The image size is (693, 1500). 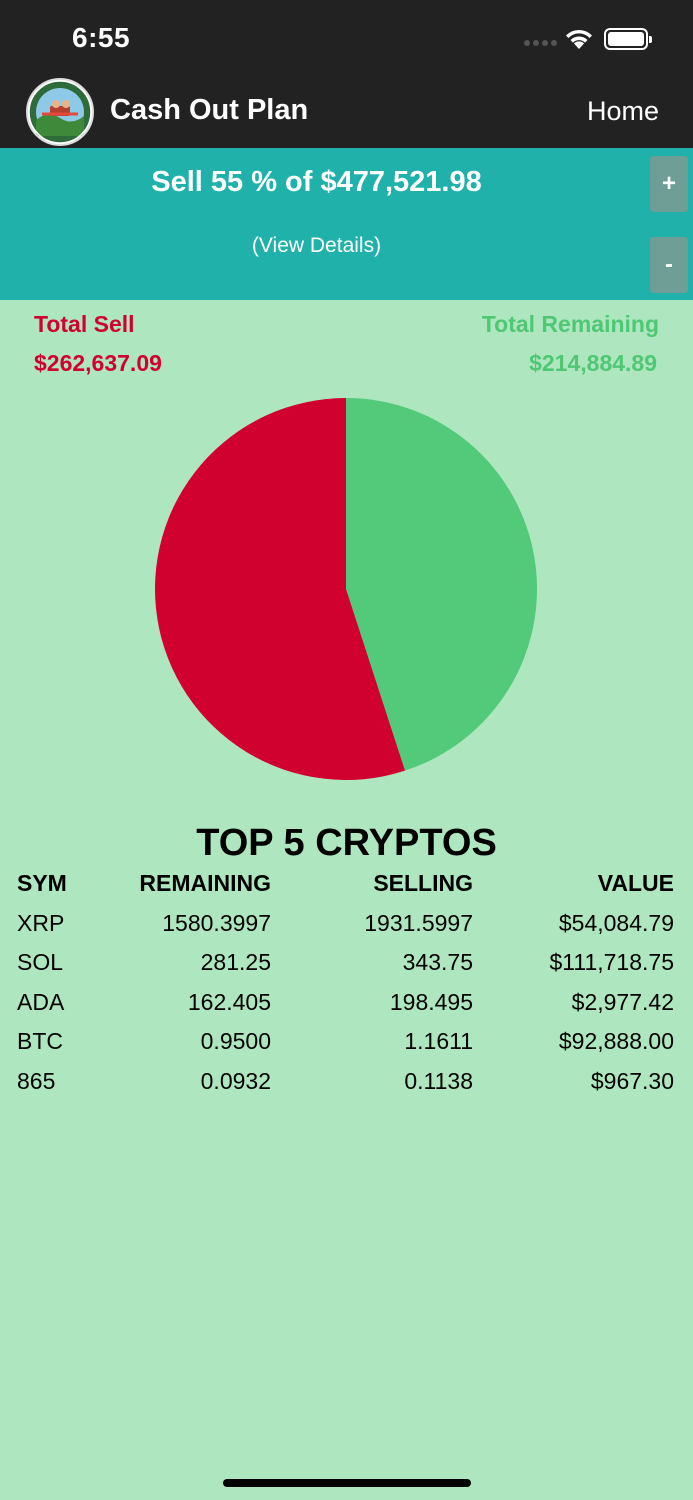 I want to click on header-remaining: REMAINING, so click(x=205, y=883).